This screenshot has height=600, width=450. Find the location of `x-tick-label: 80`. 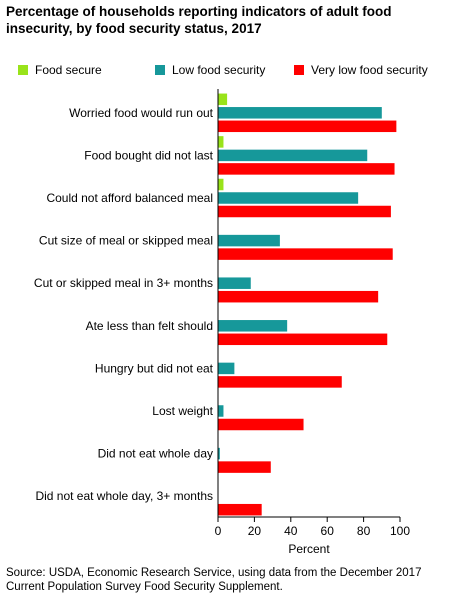

x-tick-label: 80 is located at coordinates (364, 531).